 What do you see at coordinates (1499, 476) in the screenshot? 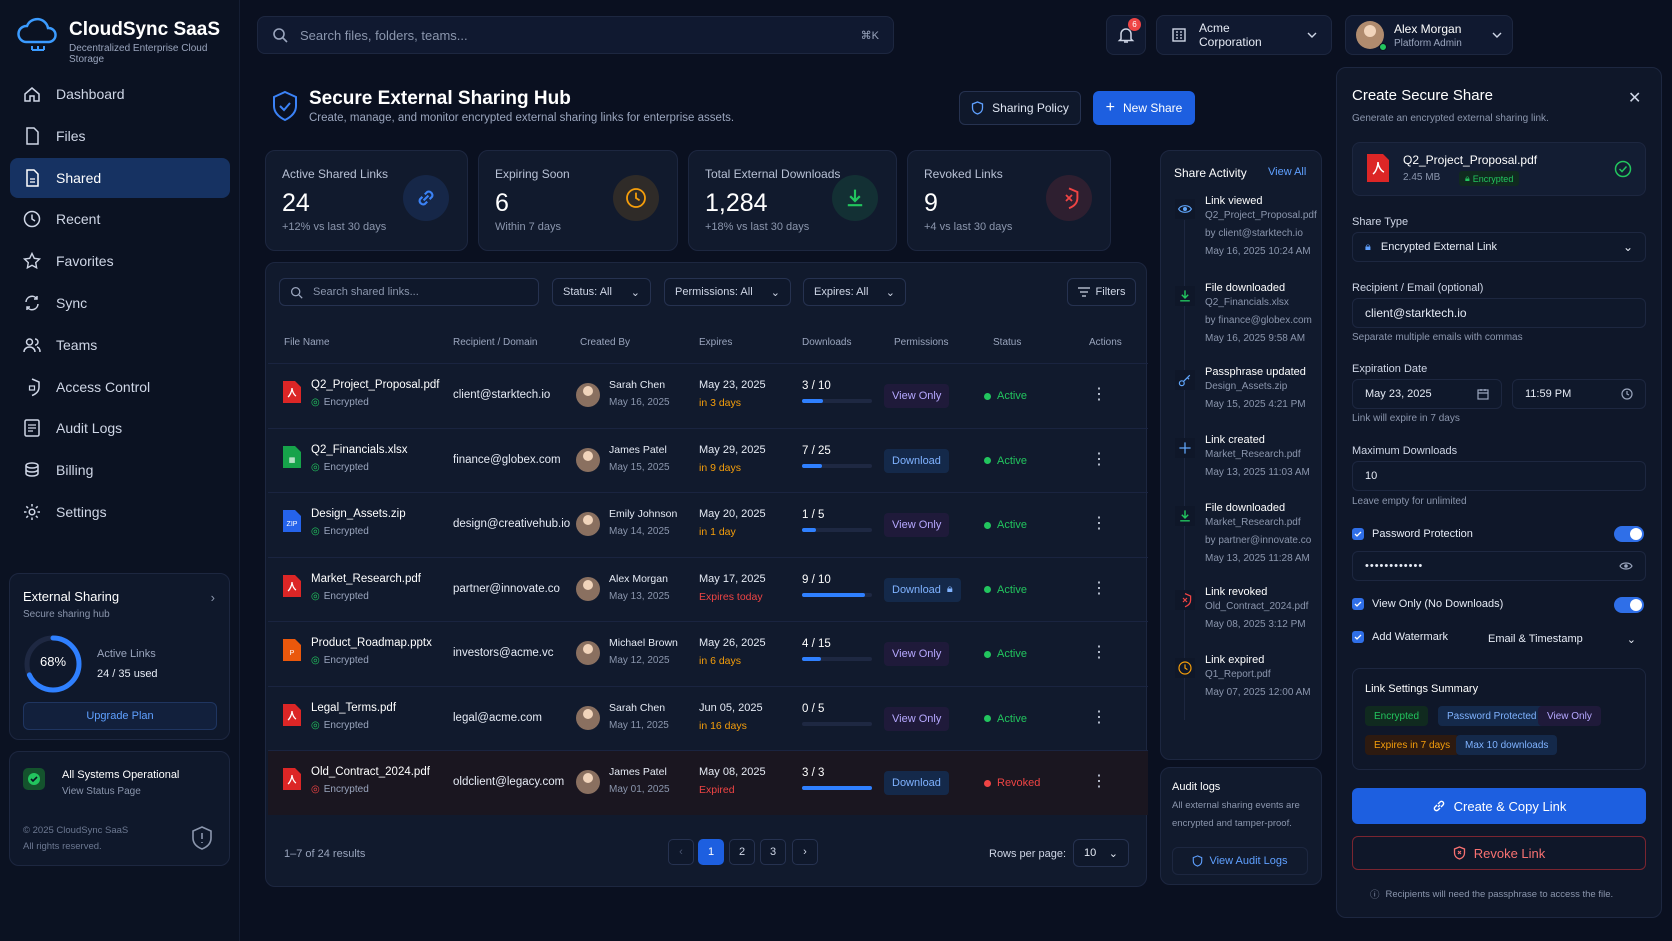
I see `max-downloads-field: 10` at bounding box center [1499, 476].